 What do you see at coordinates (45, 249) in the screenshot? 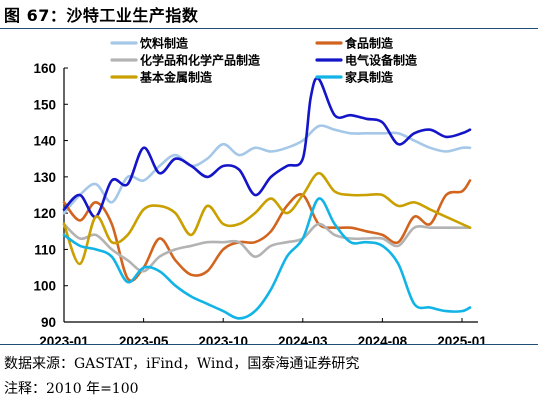
I see `y-tick-label: 110` at bounding box center [45, 249].